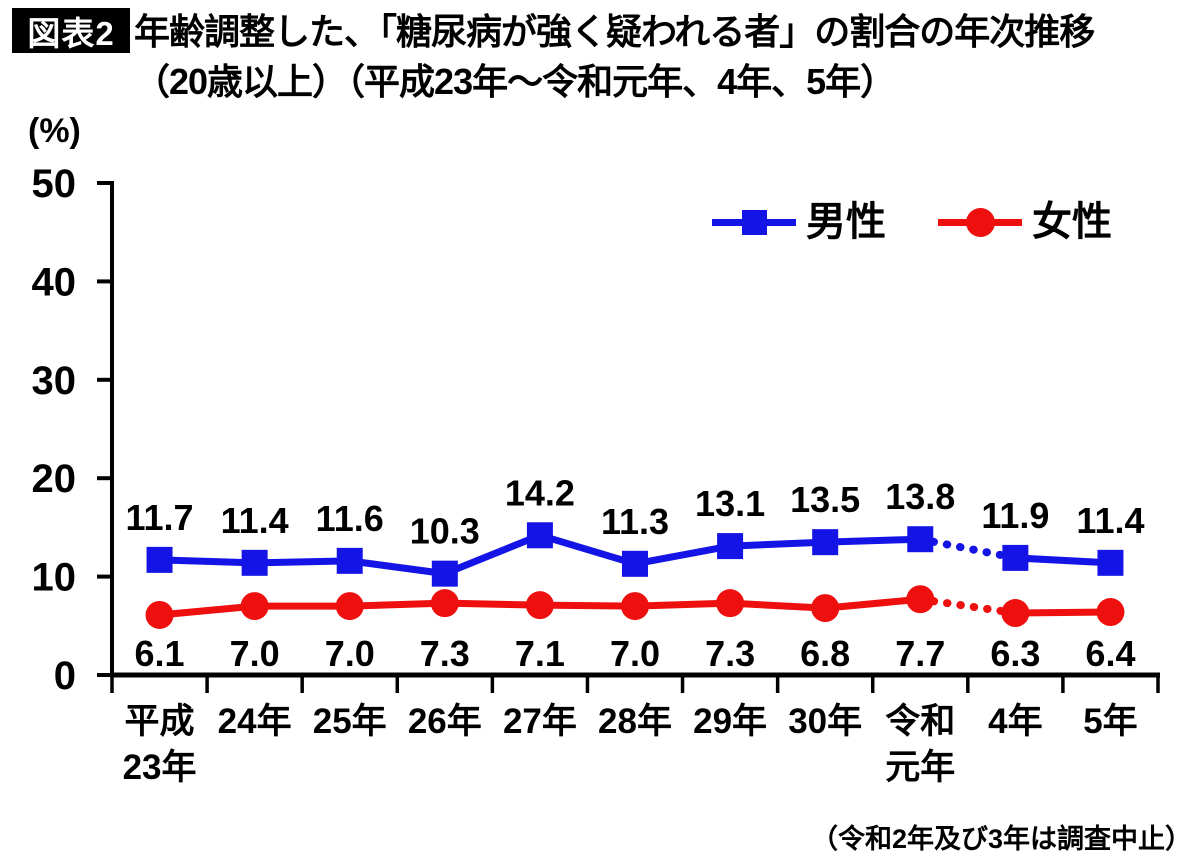 The width and height of the screenshot is (1200, 859). What do you see at coordinates (350, 721) in the screenshot?
I see `x-tick-label: 25年` at bounding box center [350, 721].